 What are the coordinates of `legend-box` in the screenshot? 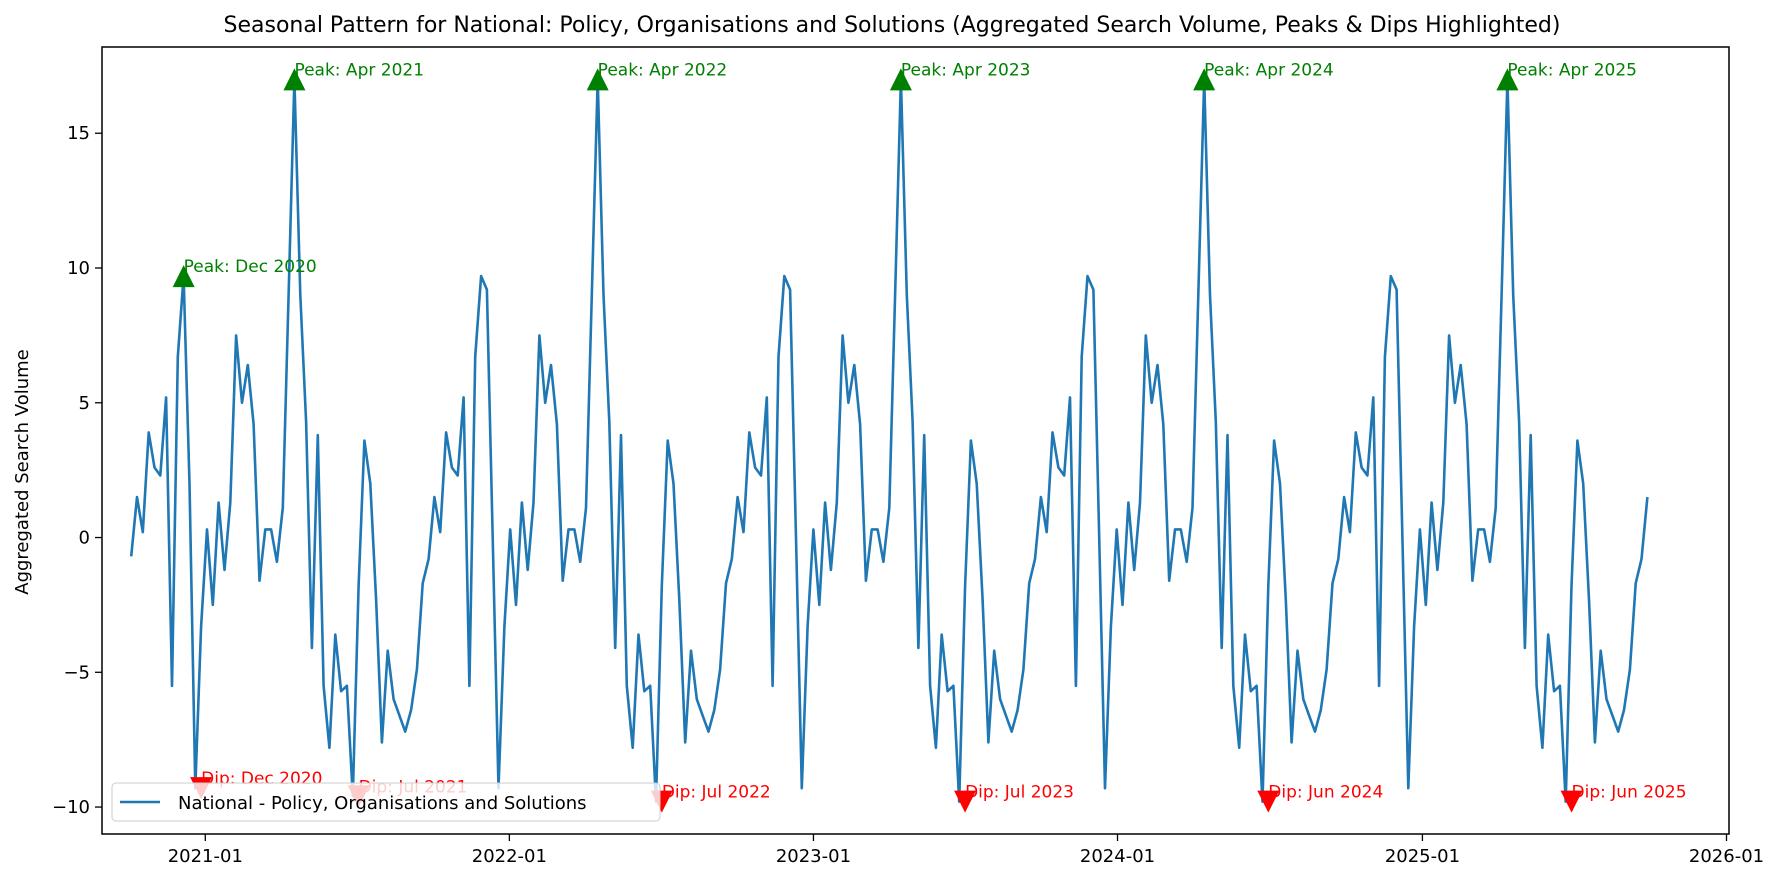 It's located at (386, 802).